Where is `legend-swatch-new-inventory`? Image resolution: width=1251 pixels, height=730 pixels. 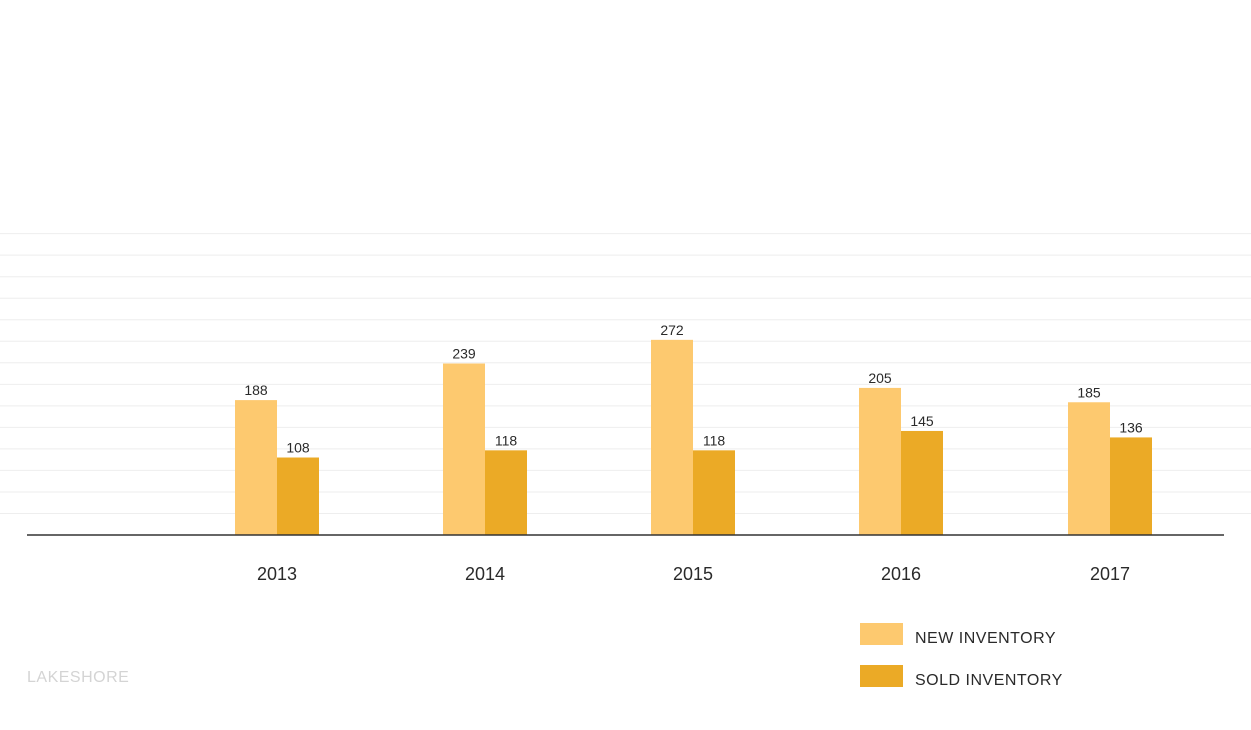 legend-swatch-new-inventory is located at coordinates (881, 634).